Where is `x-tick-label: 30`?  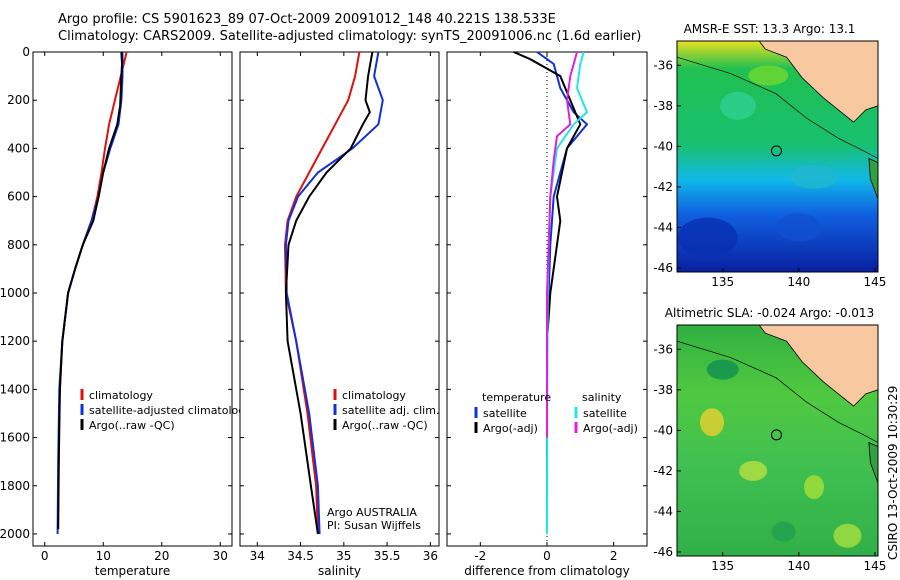
x-tick-label: 30 is located at coordinates (220, 556).